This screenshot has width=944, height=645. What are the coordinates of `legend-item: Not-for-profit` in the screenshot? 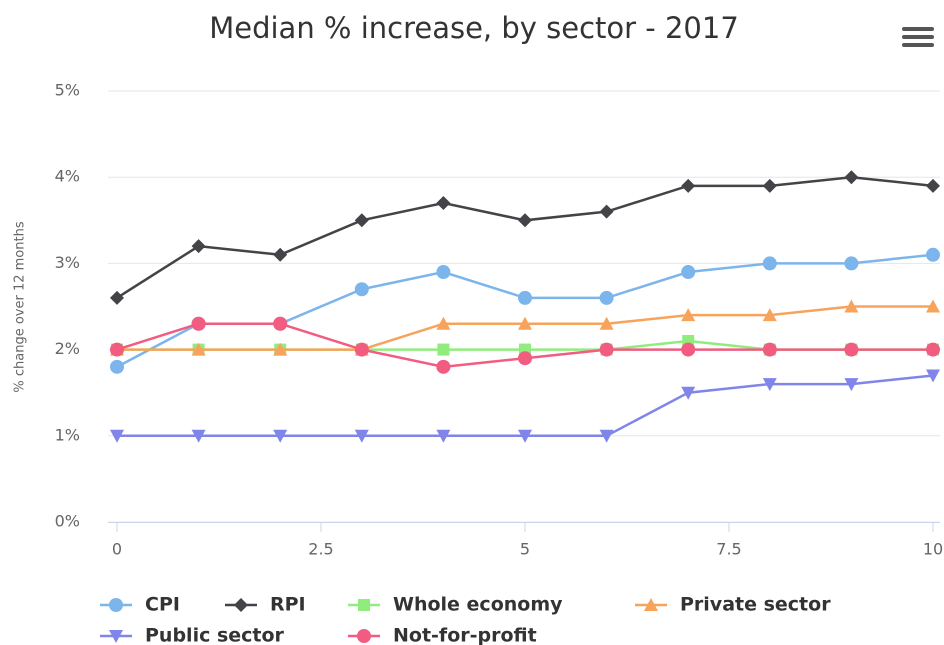 It's located at (442, 635).